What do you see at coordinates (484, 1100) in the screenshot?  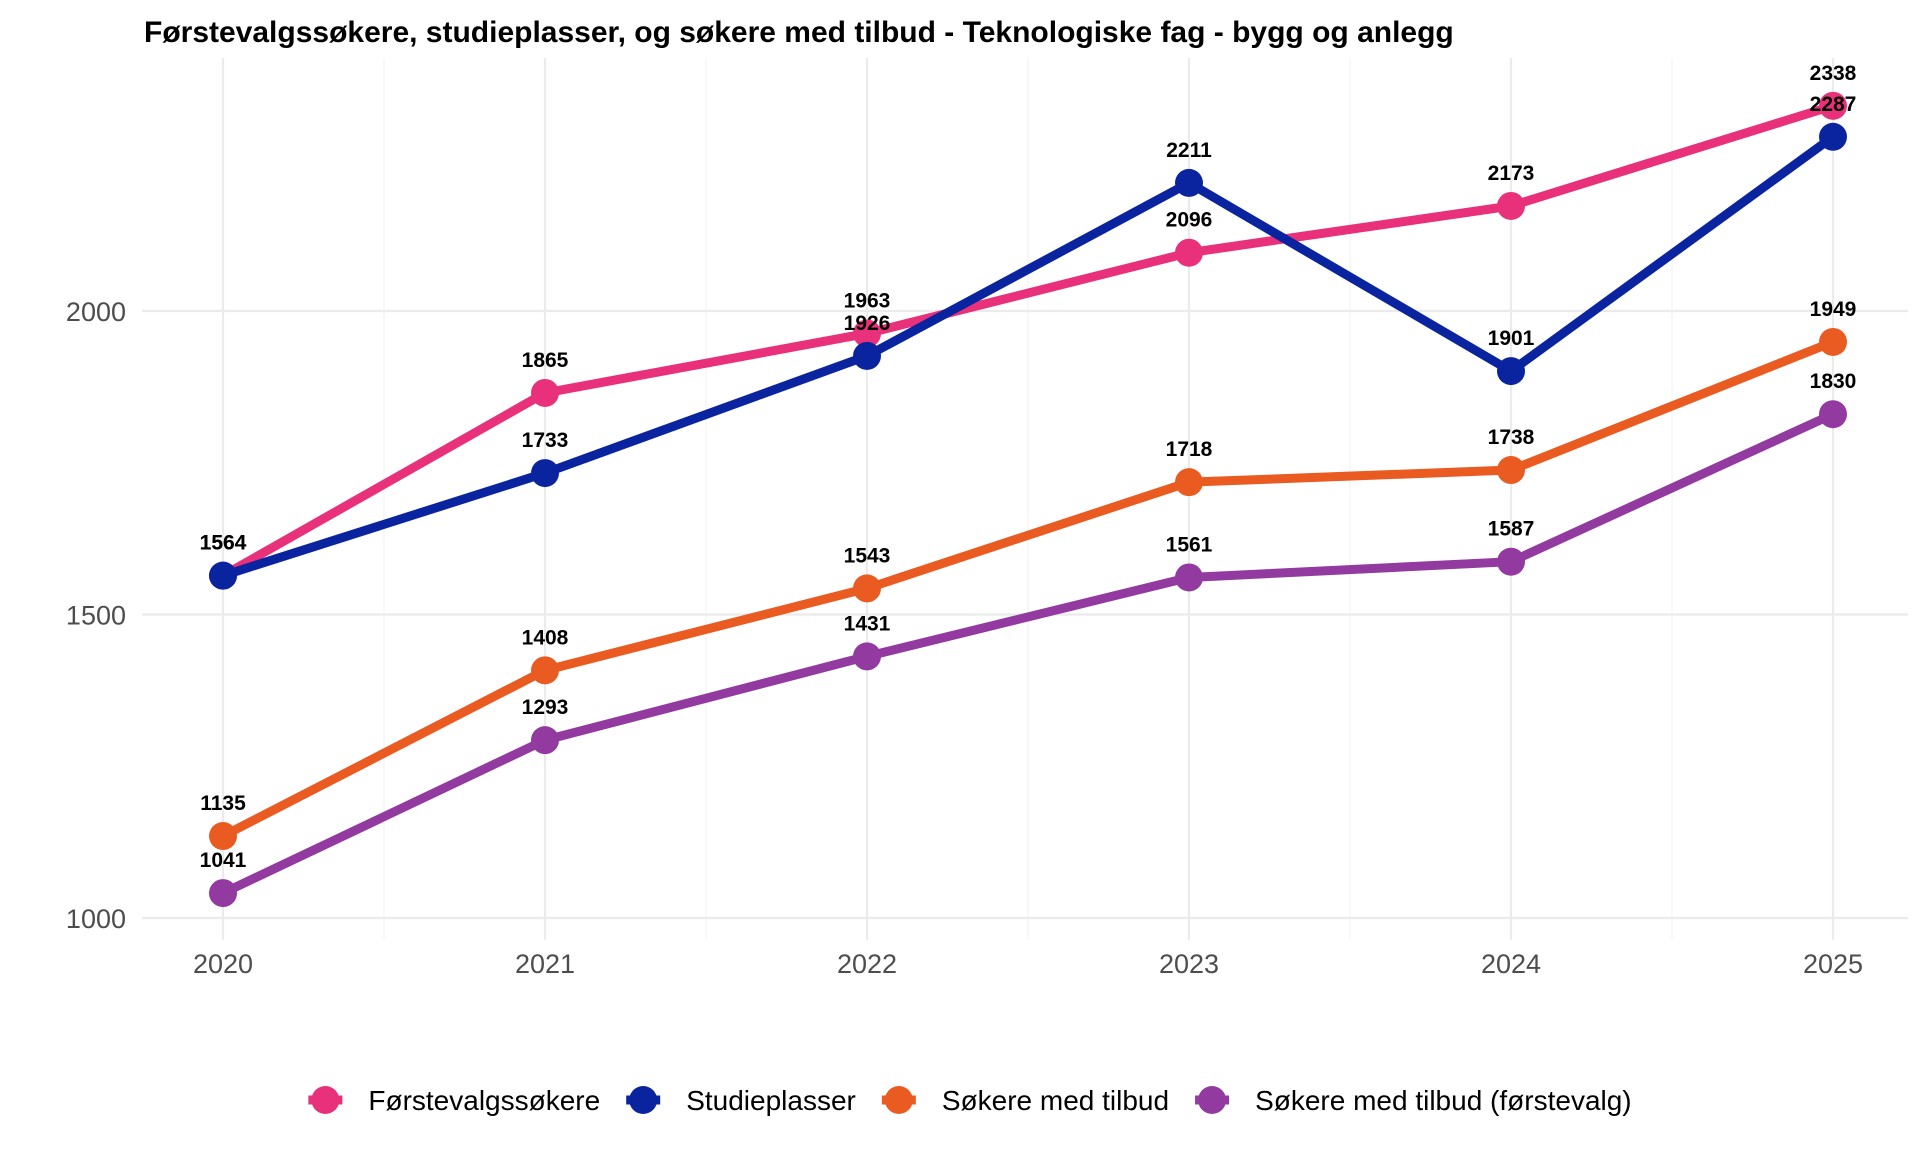 I see `legend-label: Førstevalgssøkere` at bounding box center [484, 1100].